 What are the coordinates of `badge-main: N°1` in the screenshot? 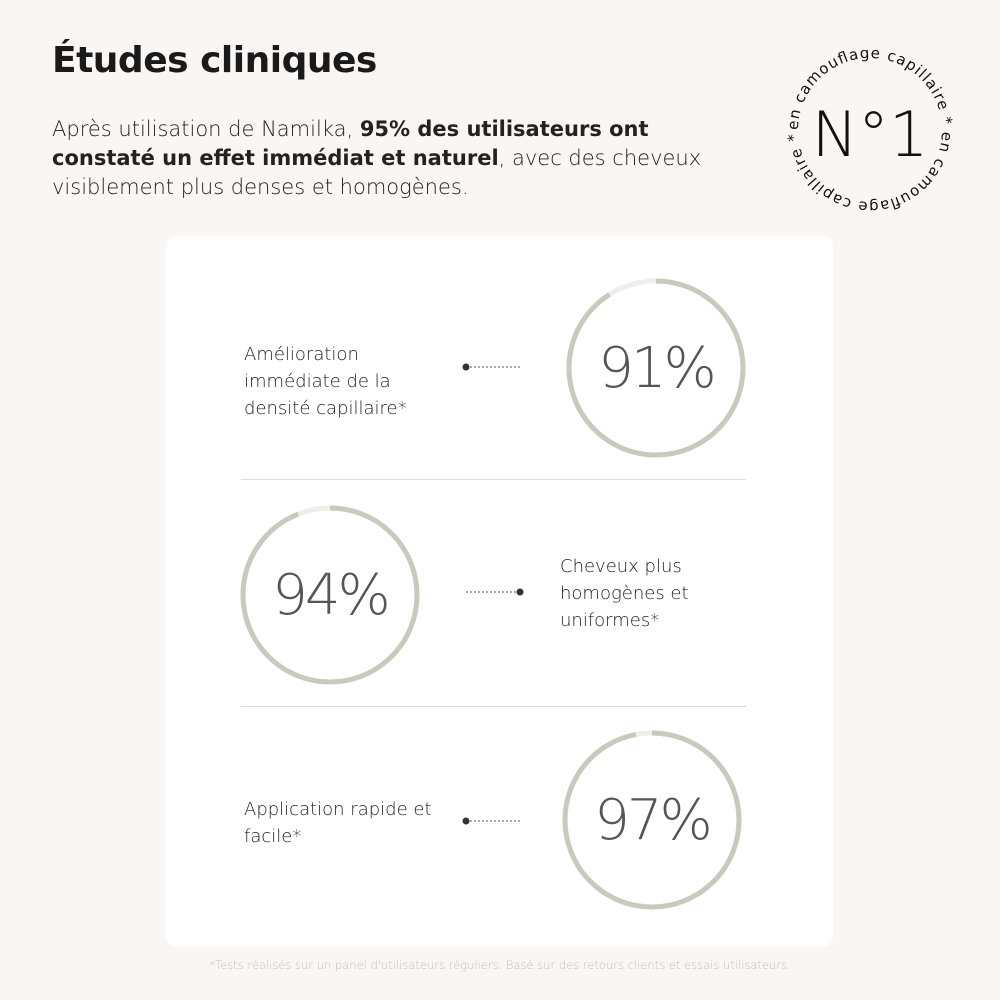 It's located at (870, 134).